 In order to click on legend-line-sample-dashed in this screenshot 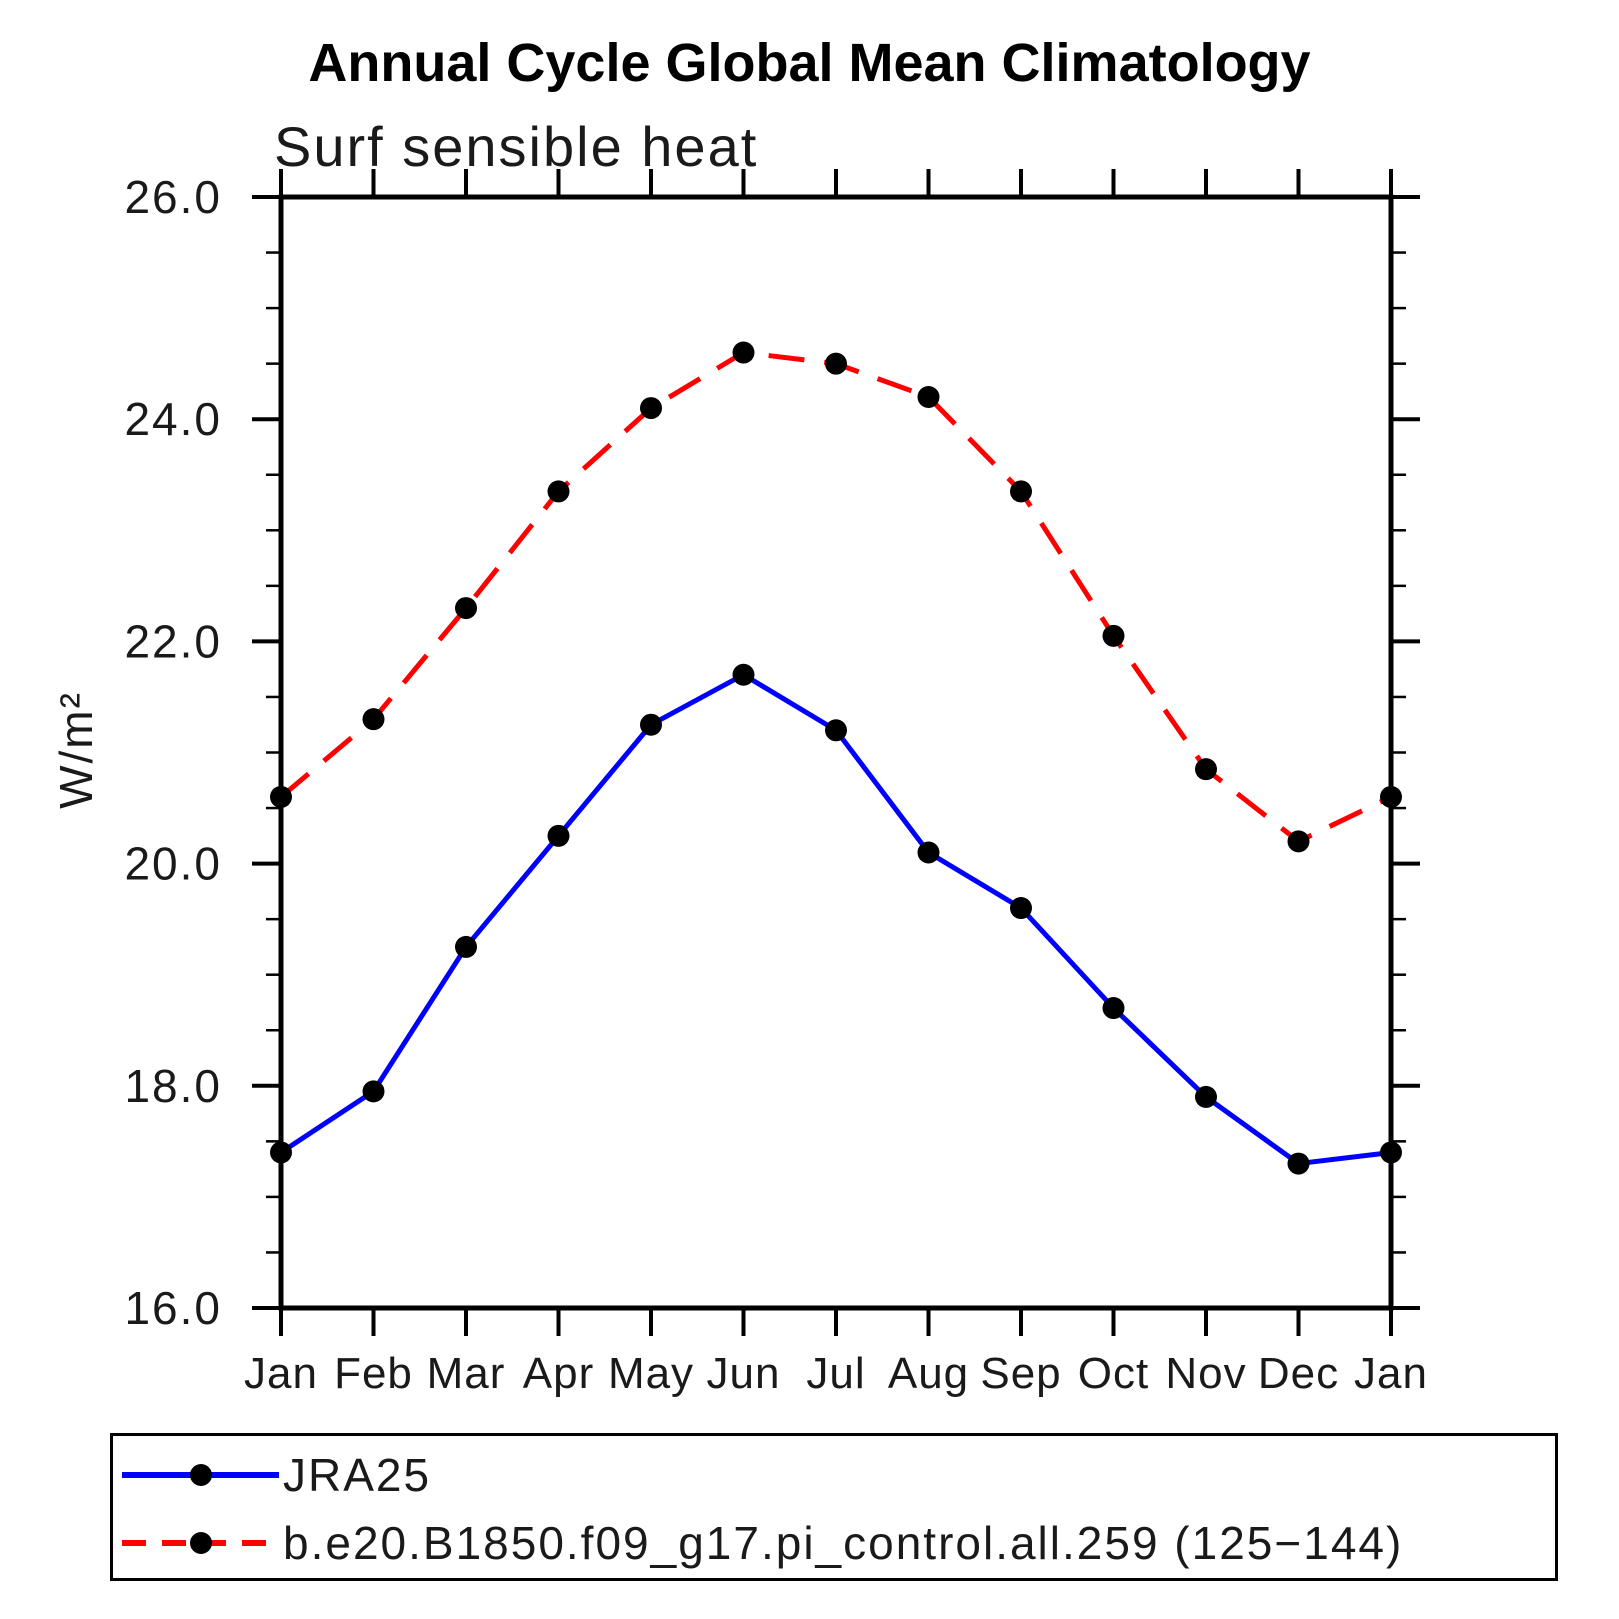, I will do `click(200, 1543)`.